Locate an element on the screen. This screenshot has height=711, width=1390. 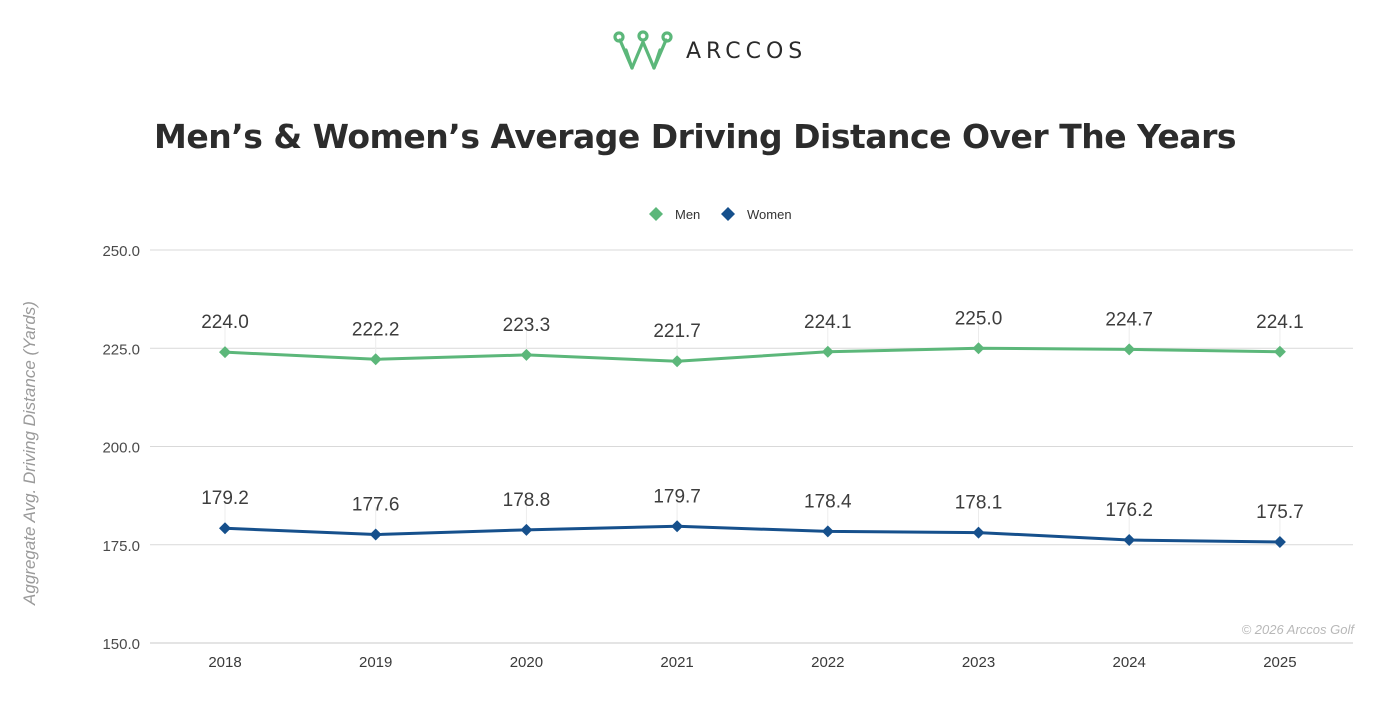
data-label: 178.1 is located at coordinates (979, 503).